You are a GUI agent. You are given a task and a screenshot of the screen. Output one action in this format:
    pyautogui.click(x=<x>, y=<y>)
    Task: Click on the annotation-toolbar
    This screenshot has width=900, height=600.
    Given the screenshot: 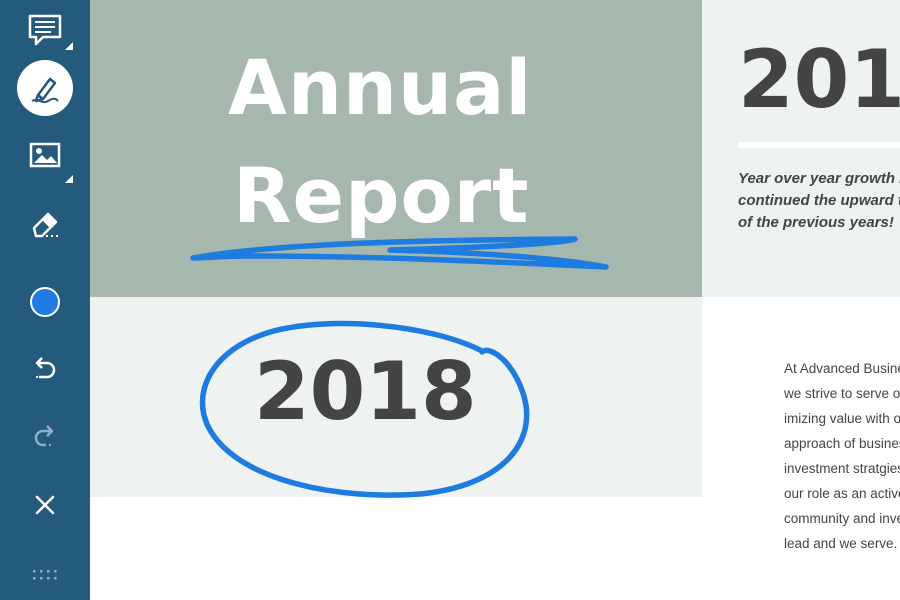 What is the action you would take?
    pyautogui.click(x=45, y=300)
    